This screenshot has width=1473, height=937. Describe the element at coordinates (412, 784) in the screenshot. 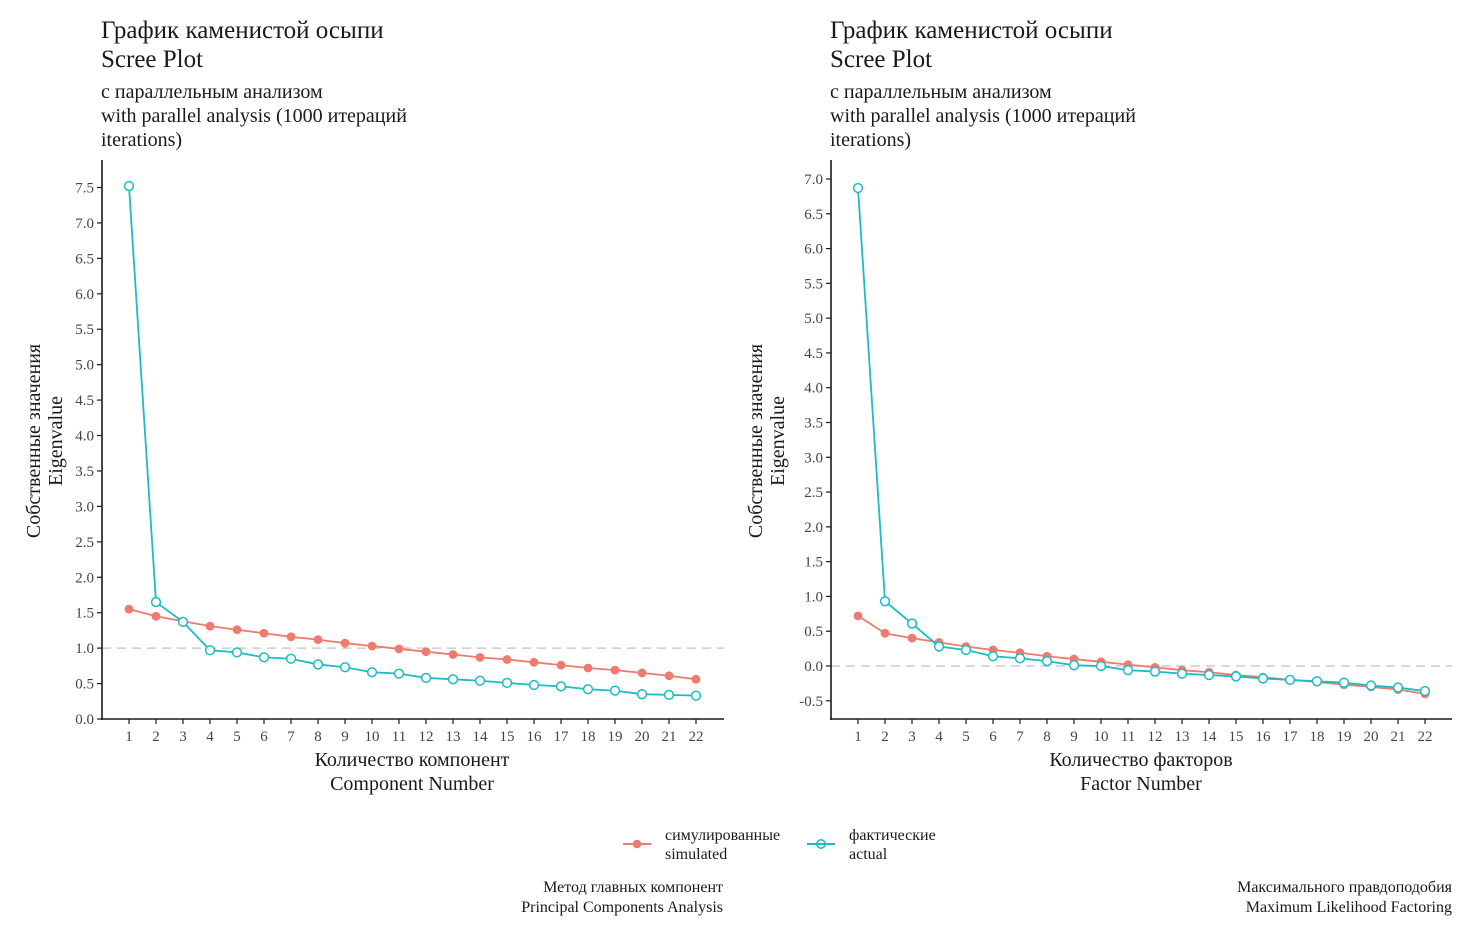

I see `x-axis-label-en: Component Number` at that location.